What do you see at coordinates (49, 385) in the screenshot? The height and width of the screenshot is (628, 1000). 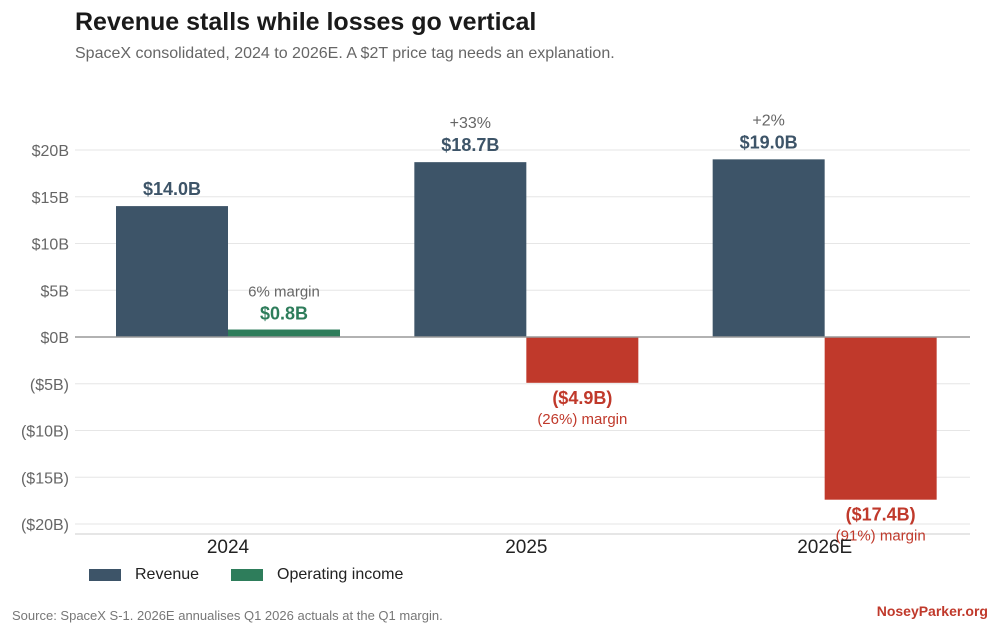 I see `y-tick-label: ($5B)` at bounding box center [49, 385].